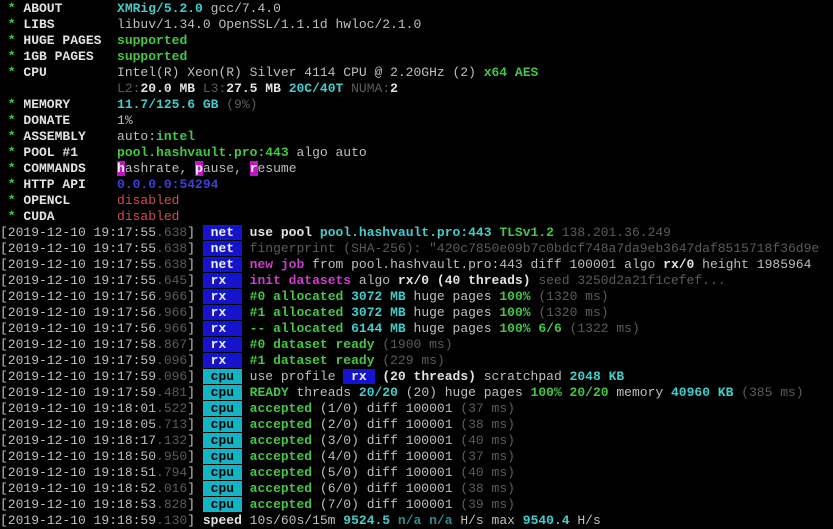 The height and width of the screenshot is (529, 833). I want to click on log-segment: 9540.4, so click(550, 520).